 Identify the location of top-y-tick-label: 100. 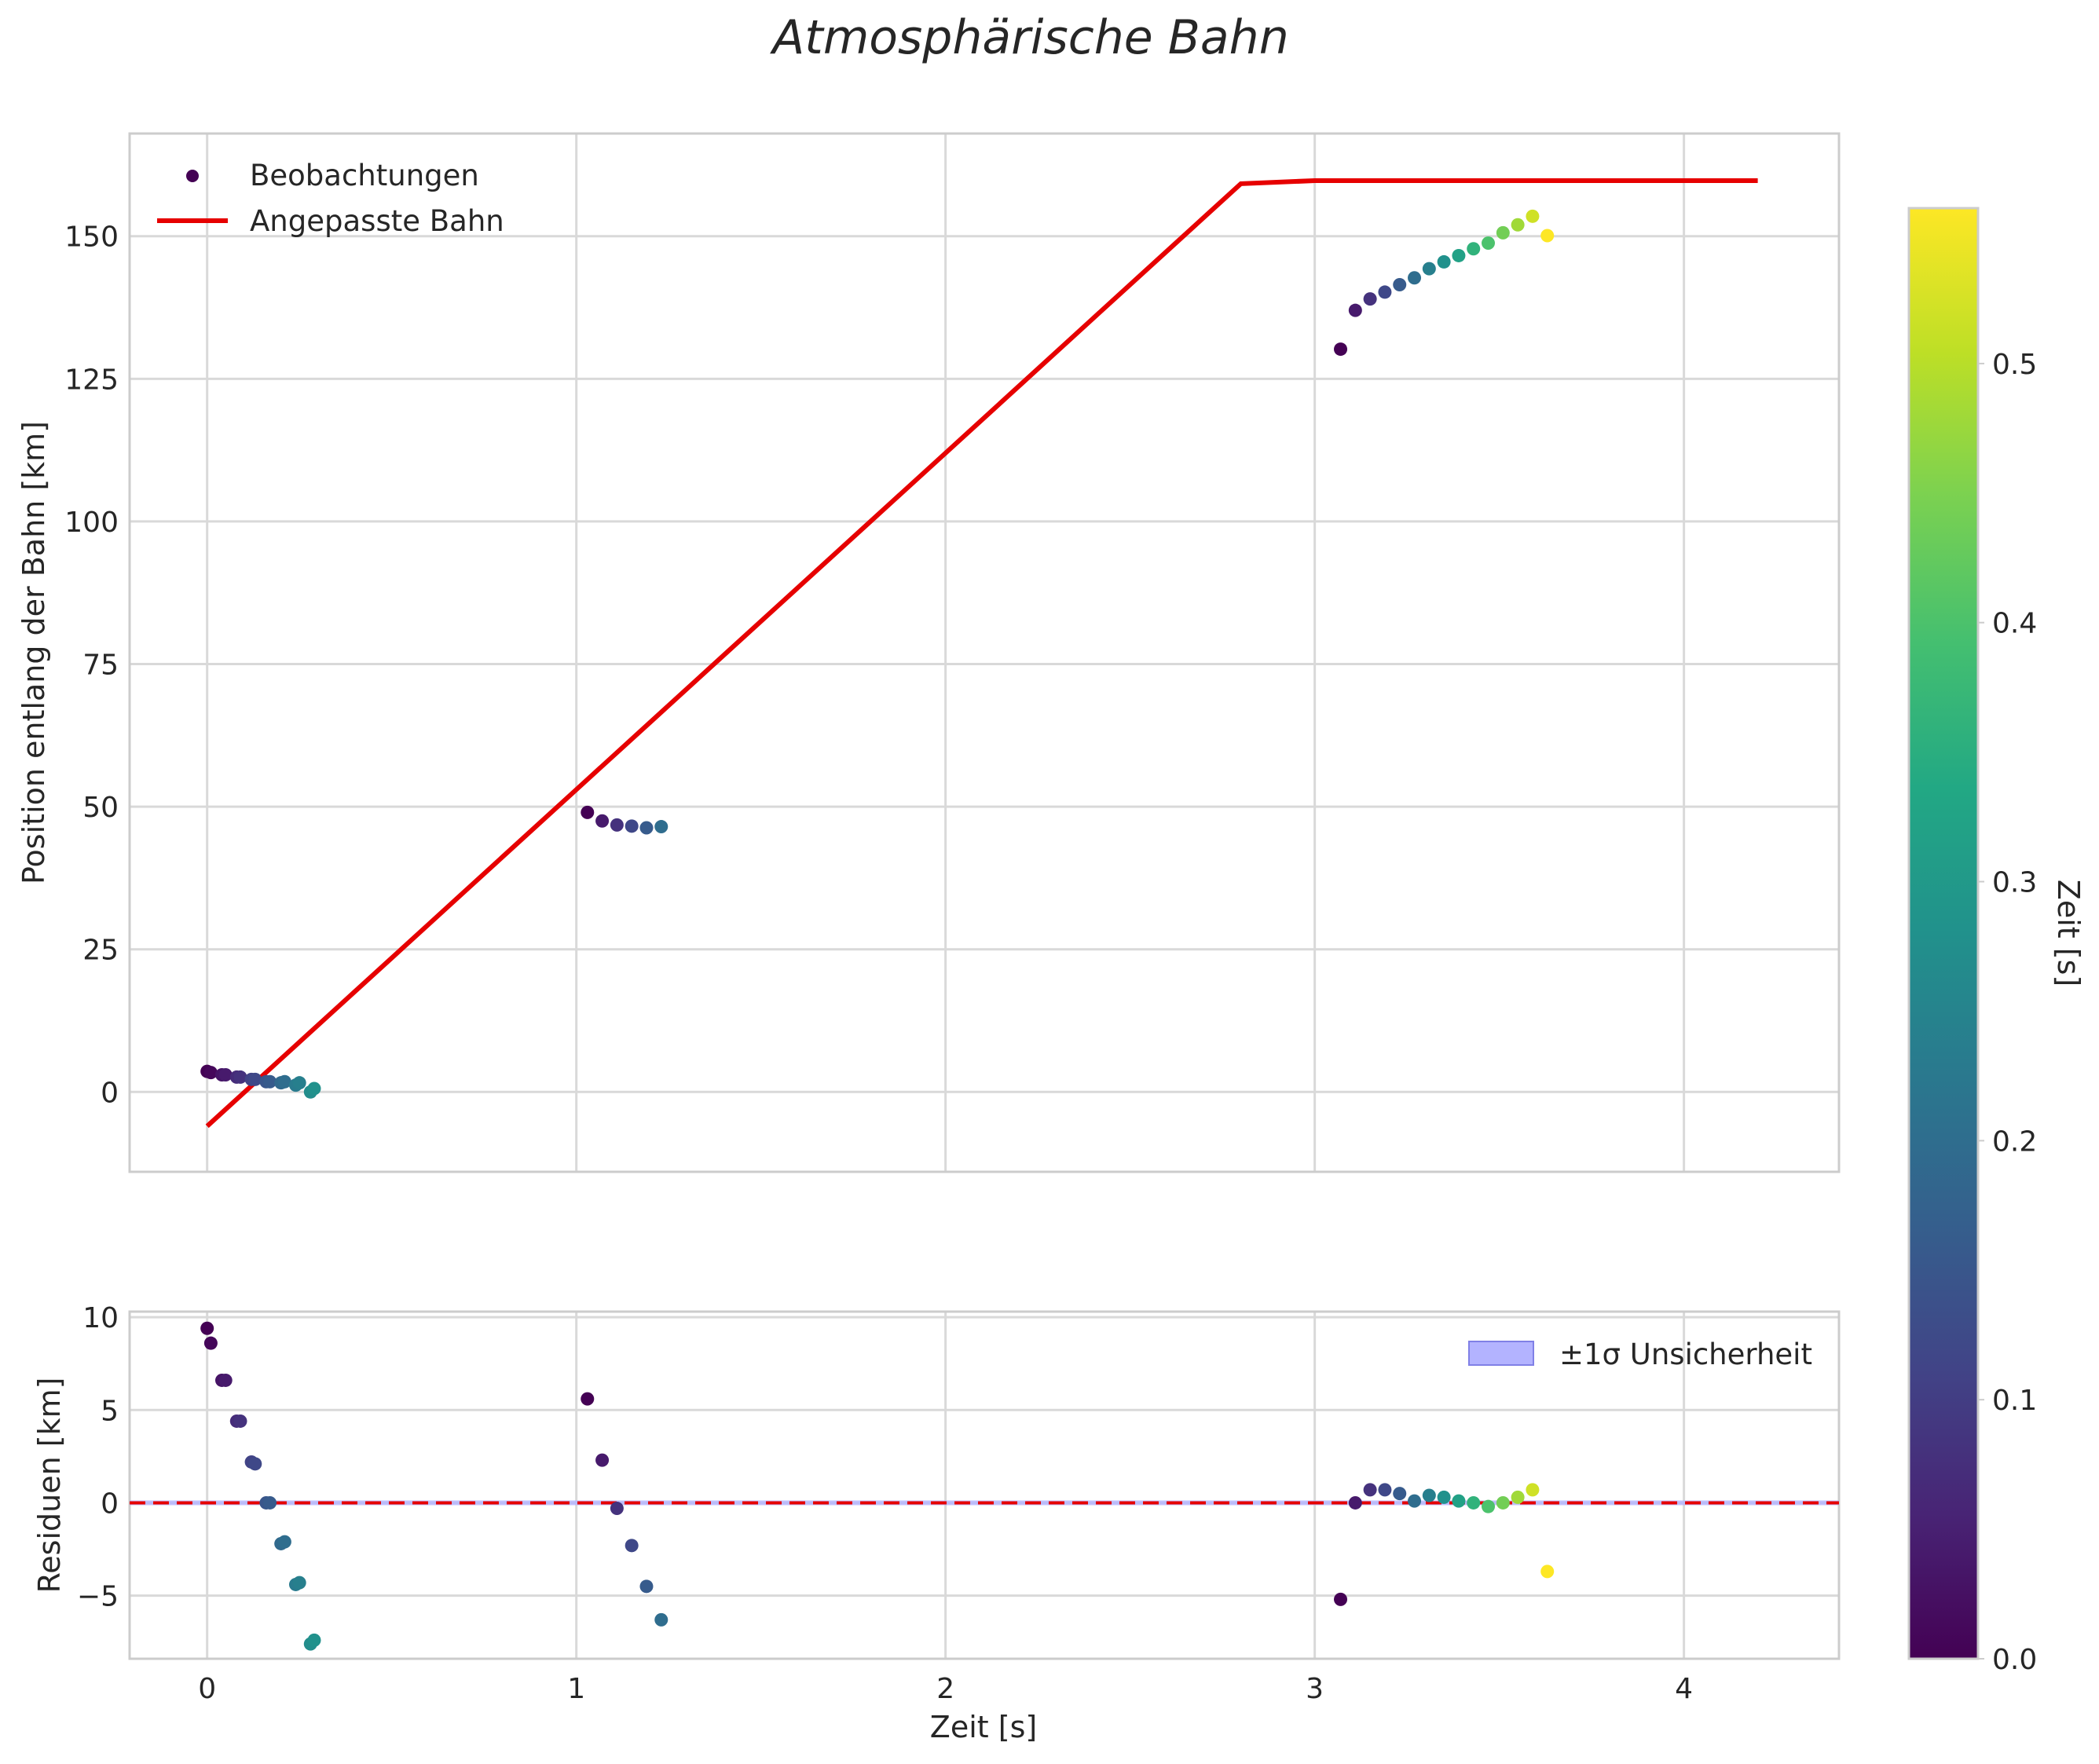
(91, 523).